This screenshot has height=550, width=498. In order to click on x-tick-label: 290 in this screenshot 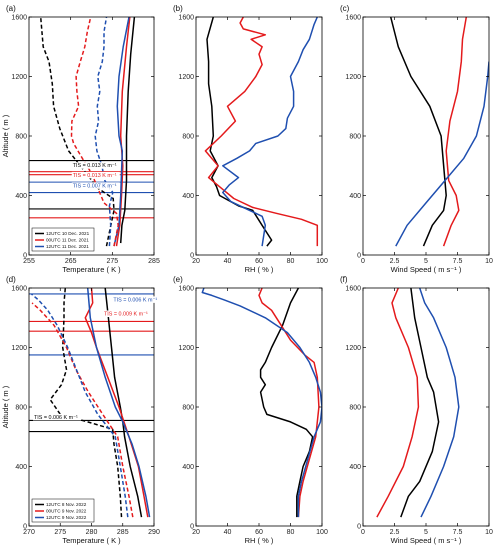, I will do `click(154, 532)`.